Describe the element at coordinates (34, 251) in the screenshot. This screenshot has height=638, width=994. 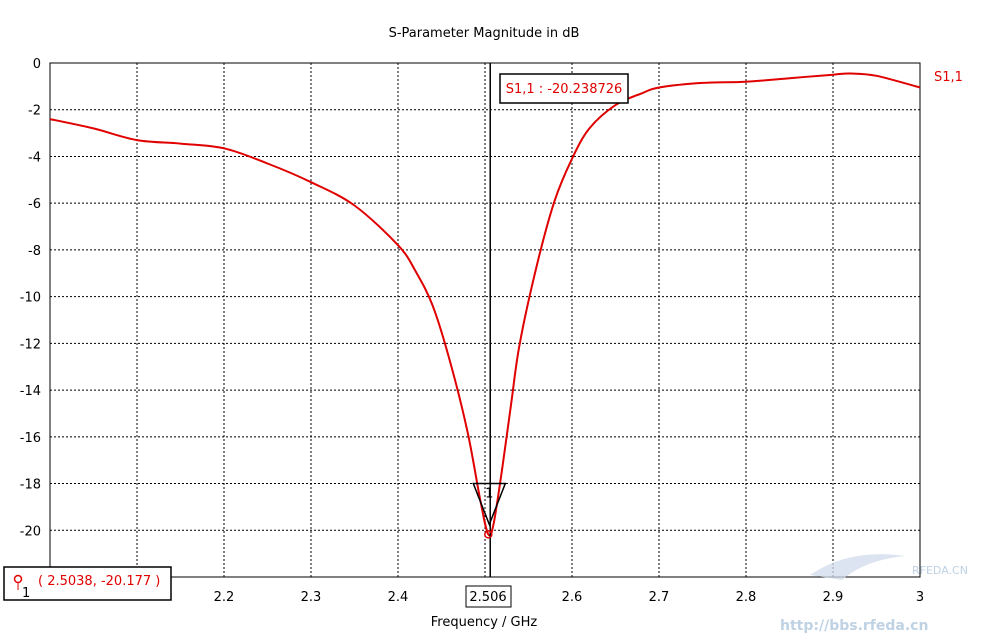
I see `y-tick-label: -8` at that location.